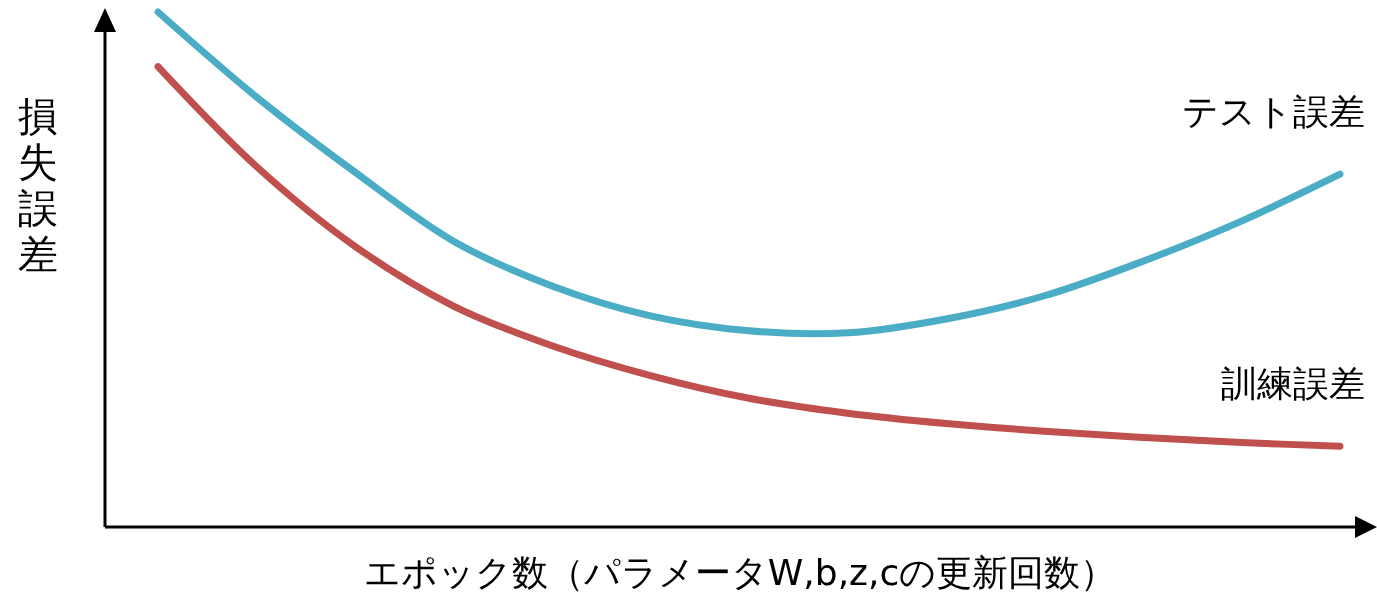 The image size is (1377, 593). I want to click on series-label: 訓練誤差, so click(1293, 384).